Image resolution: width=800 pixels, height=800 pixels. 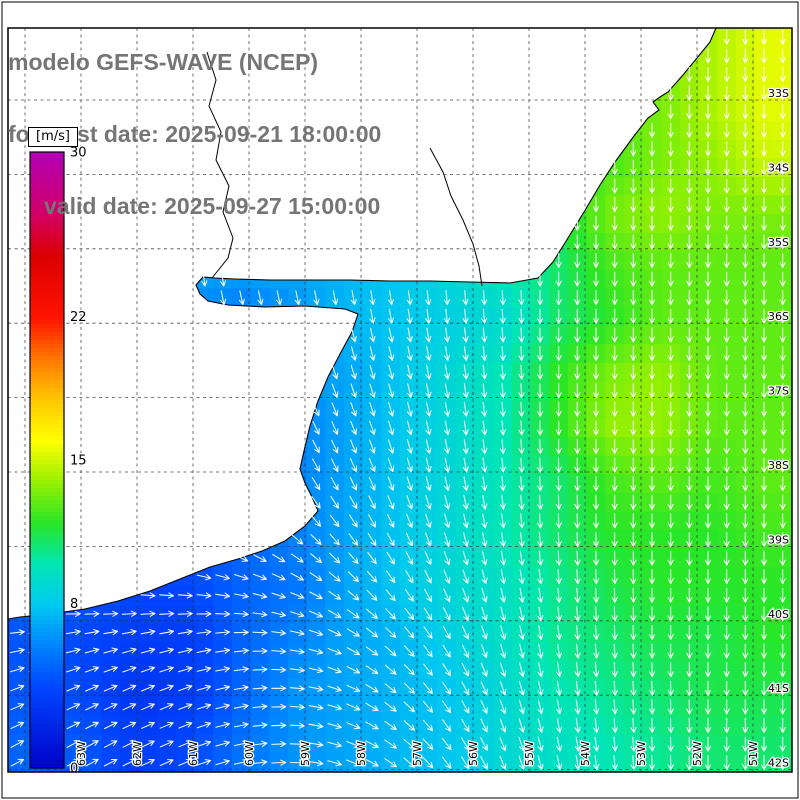 What do you see at coordinates (249, 753) in the screenshot?
I see `svg-text: 60W` at bounding box center [249, 753].